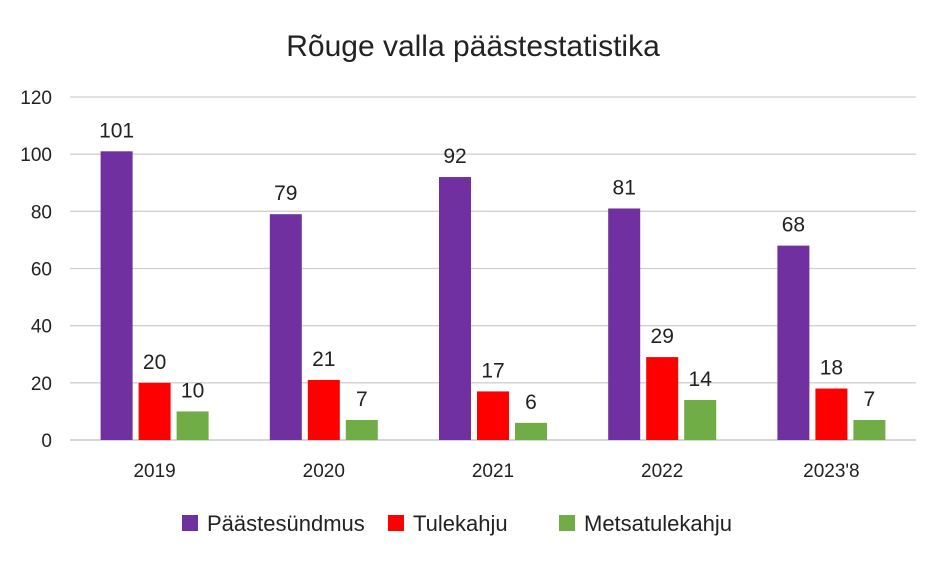 This screenshot has width=946, height=567. Describe the element at coordinates (793, 342) in the screenshot. I see `bar-päästesündmus-2023'8` at that location.